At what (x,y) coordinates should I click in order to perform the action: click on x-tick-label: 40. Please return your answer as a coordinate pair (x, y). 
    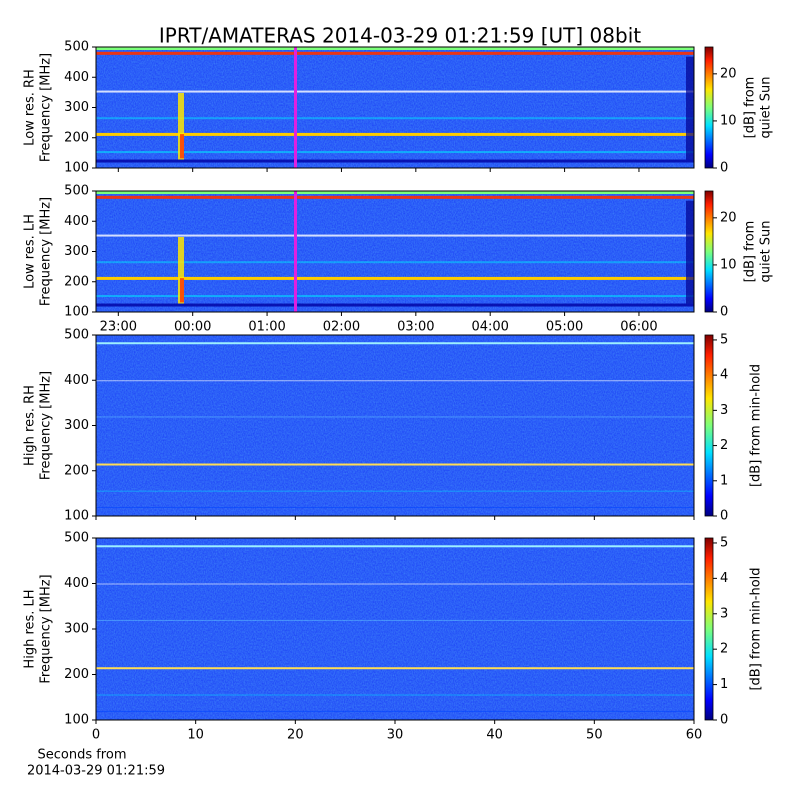
    Looking at the image, I should click on (494, 735).